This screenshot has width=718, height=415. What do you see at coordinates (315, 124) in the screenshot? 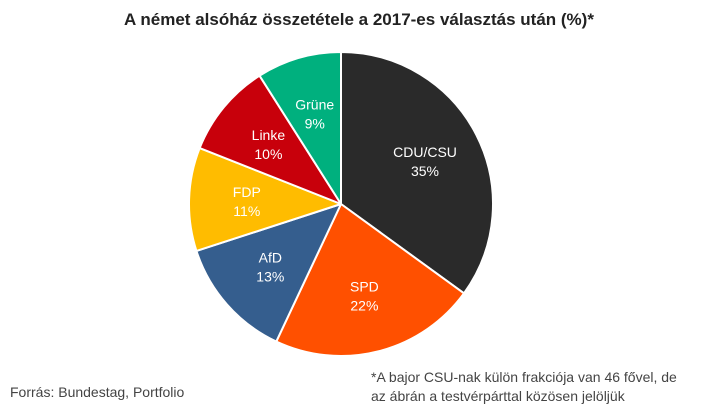
I see `slice-value-gr-ne: 9%` at bounding box center [315, 124].